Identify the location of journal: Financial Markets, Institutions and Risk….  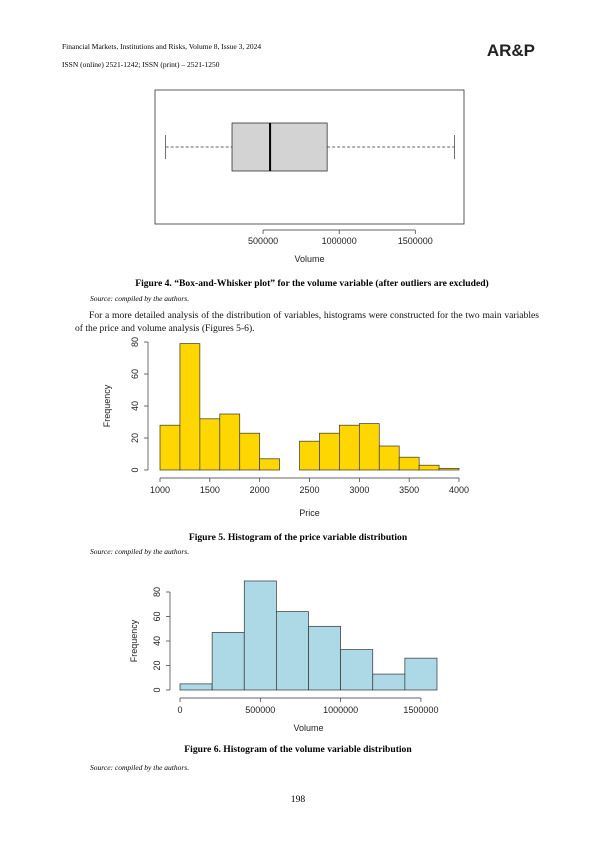
(161, 46).